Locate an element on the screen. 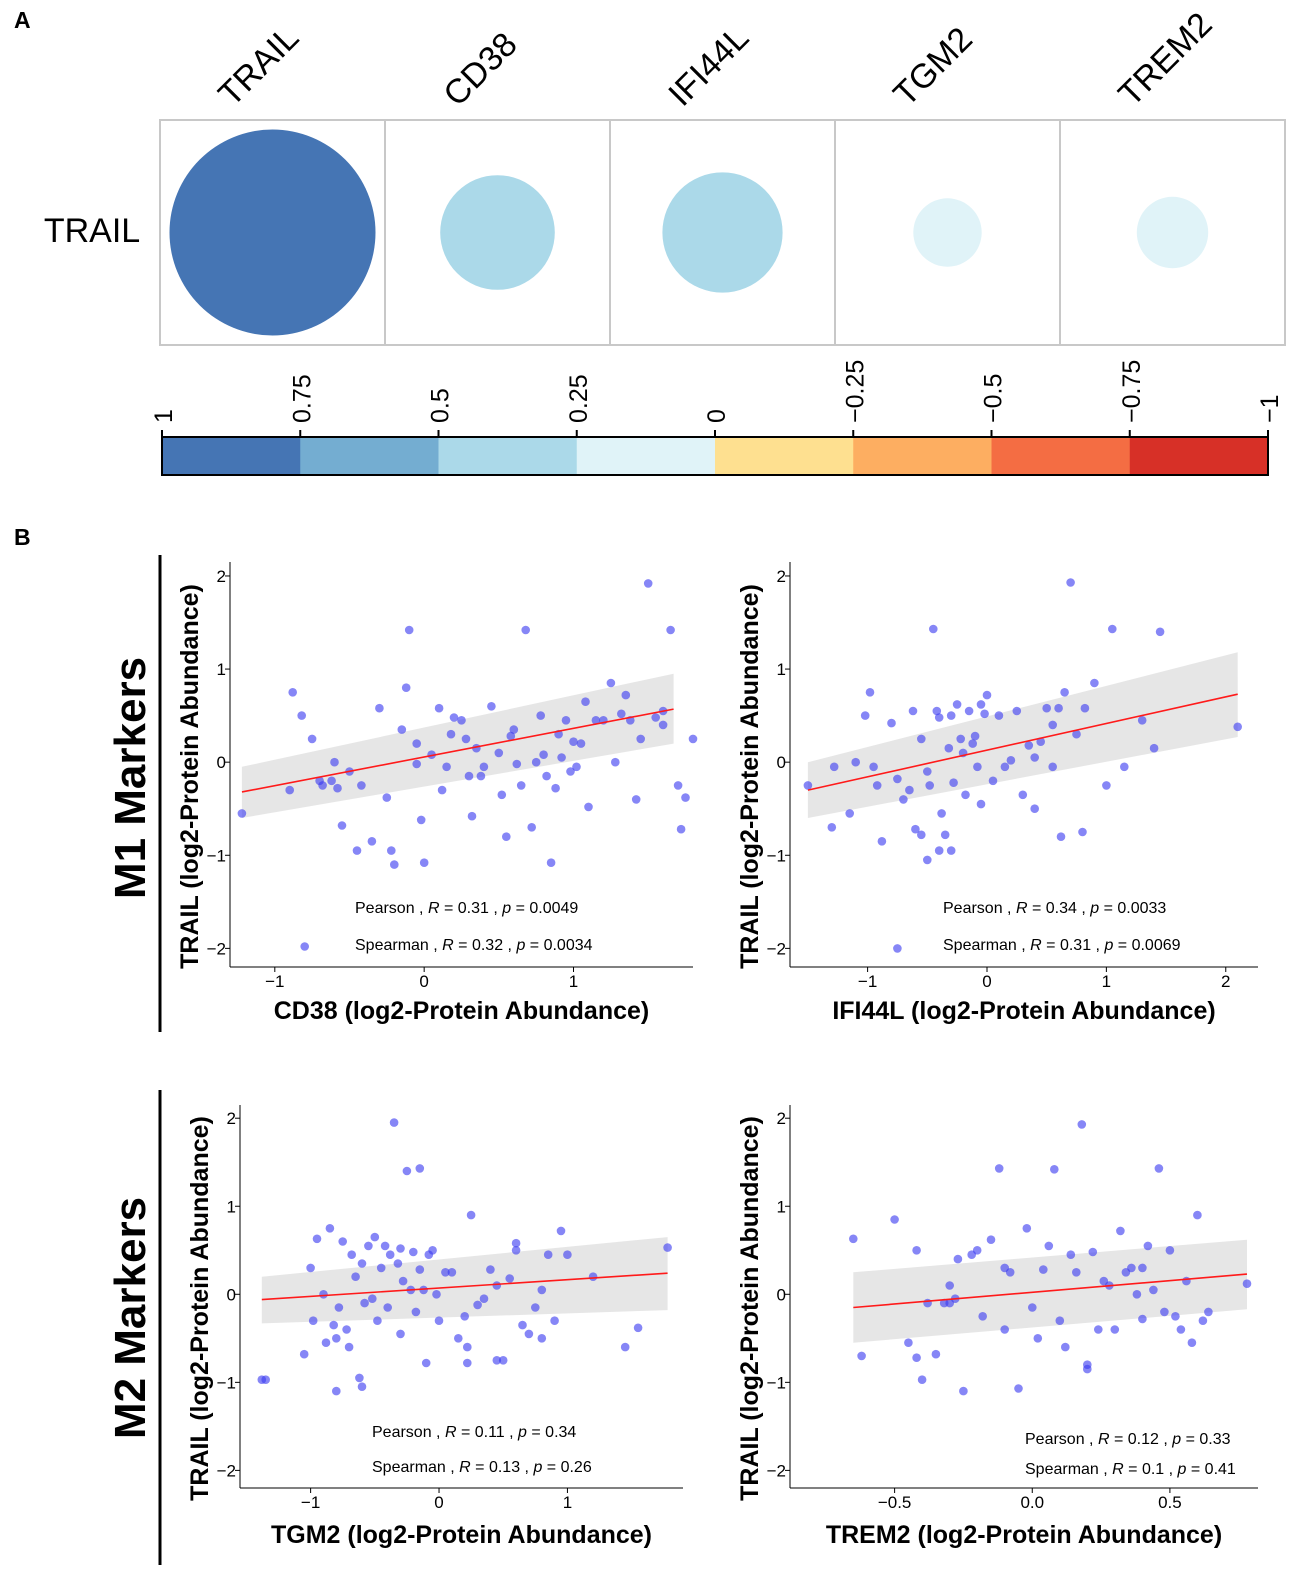 This screenshot has height=1570, width=1290. x-tick-label: 1 is located at coordinates (573, 981).